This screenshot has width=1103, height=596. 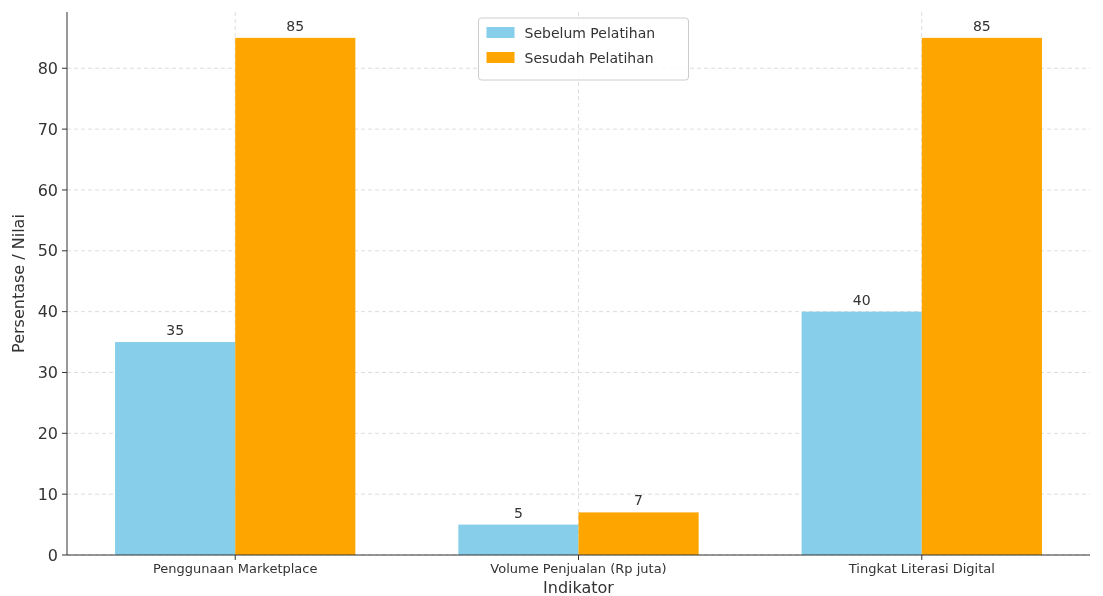 What do you see at coordinates (47, 129) in the screenshot?
I see `y-tick-label: 70` at bounding box center [47, 129].